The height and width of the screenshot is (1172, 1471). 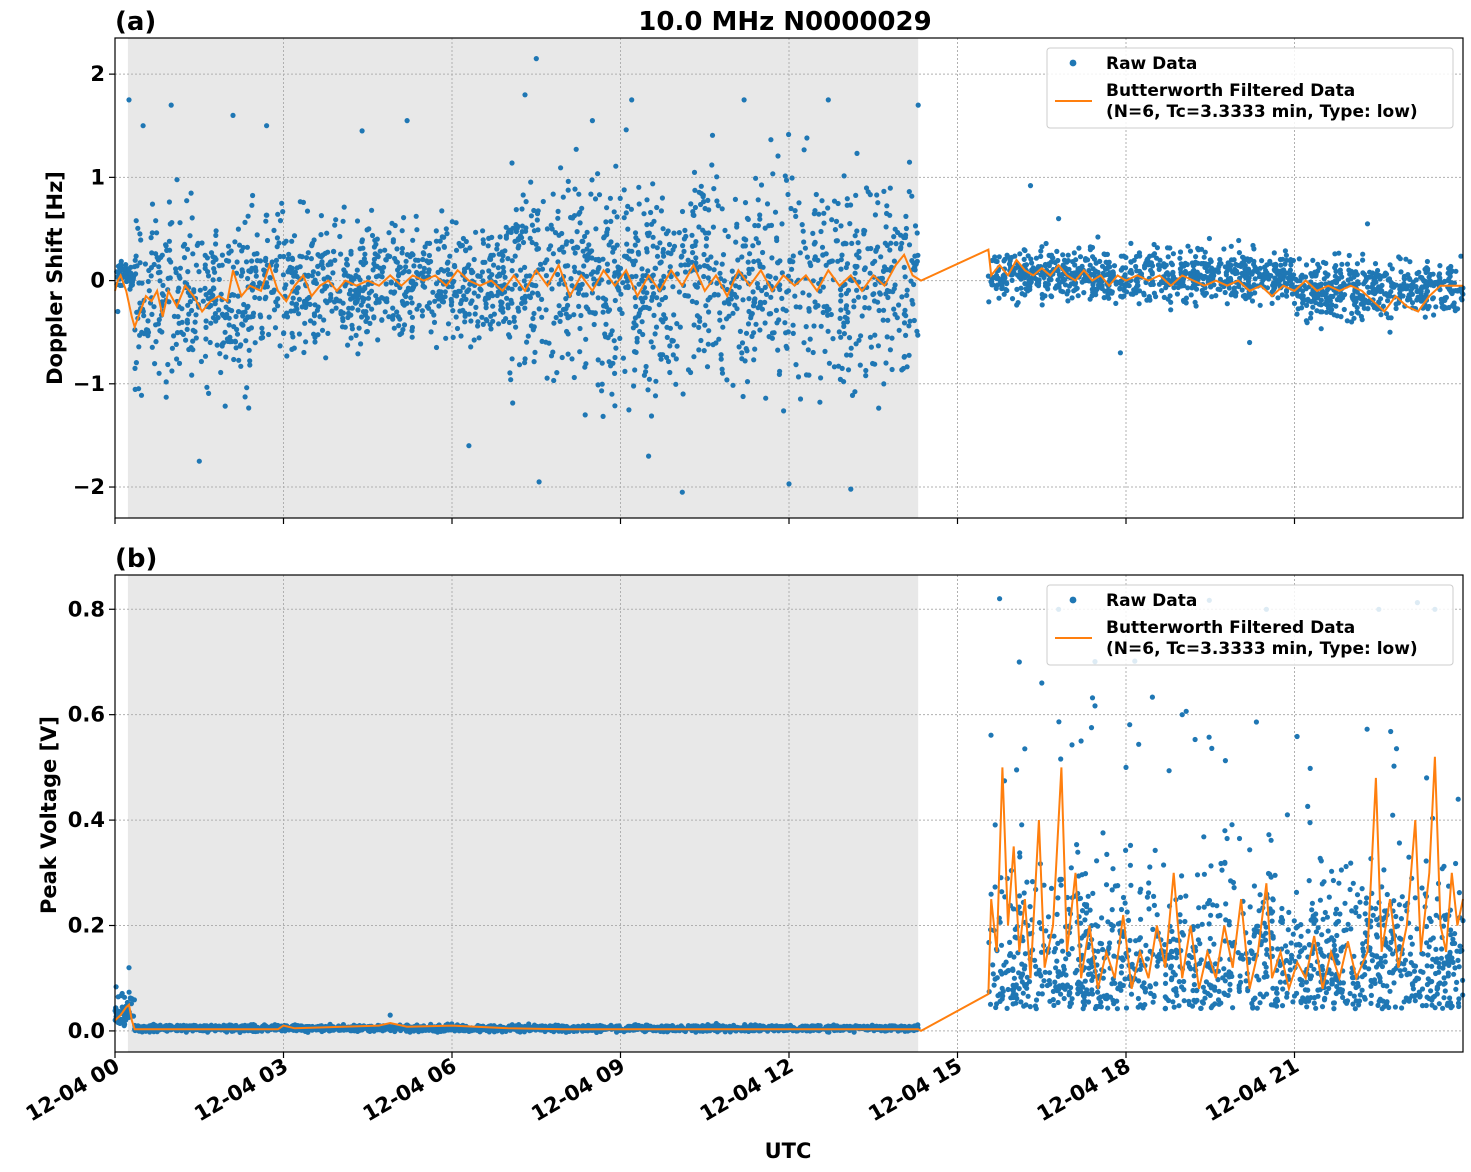 What do you see at coordinates (701, 194) in the screenshot?
I see `a-raw-point-2051` at bounding box center [701, 194].